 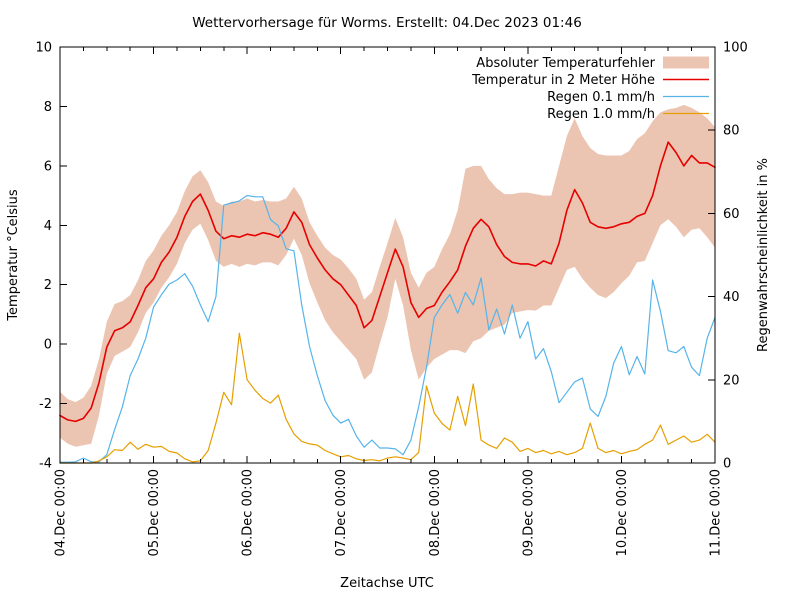 What do you see at coordinates (48, 345) in the screenshot?
I see `y-left-tick-label: 0` at bounding box center [48, 345].